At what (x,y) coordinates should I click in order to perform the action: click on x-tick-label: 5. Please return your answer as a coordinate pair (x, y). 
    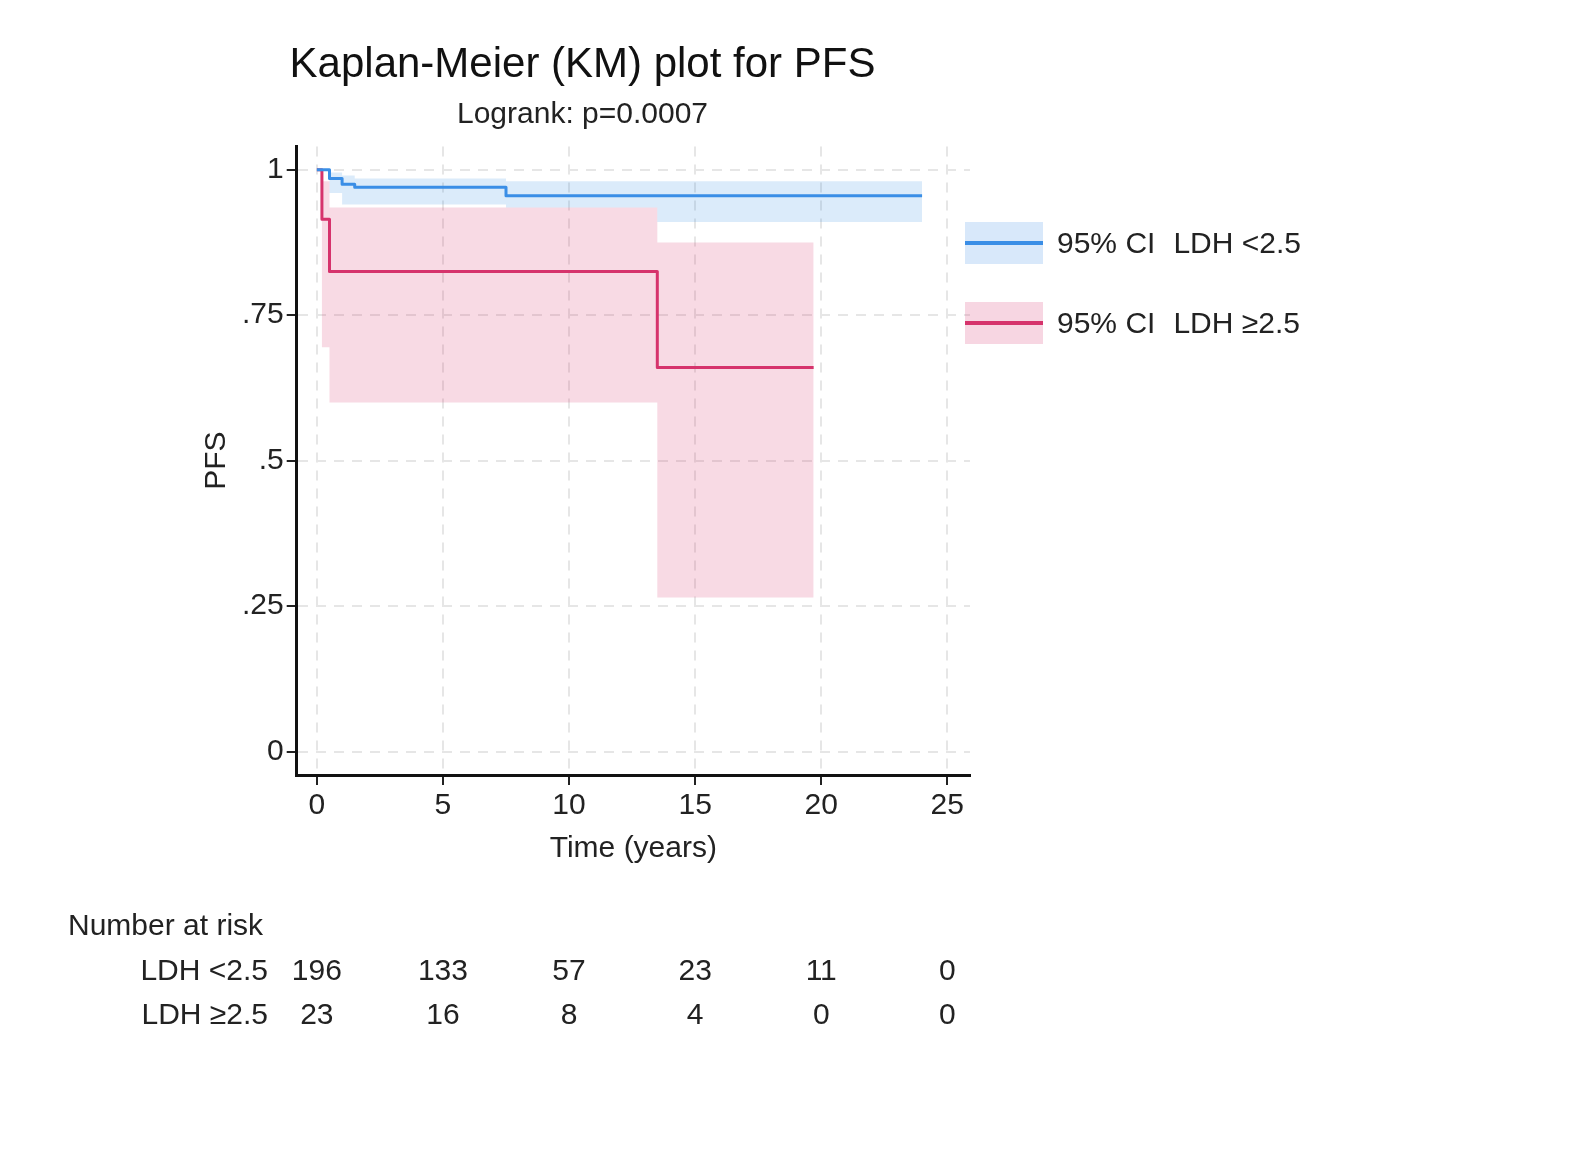
    Looking at the image, I should click on (443, 804).